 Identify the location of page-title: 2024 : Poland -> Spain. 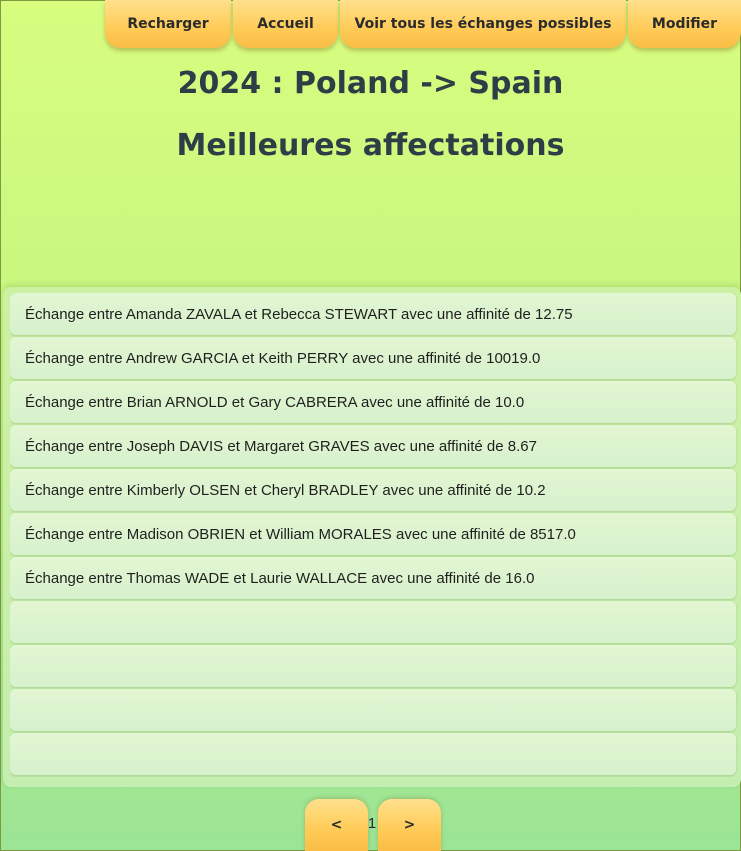
(370, 83).